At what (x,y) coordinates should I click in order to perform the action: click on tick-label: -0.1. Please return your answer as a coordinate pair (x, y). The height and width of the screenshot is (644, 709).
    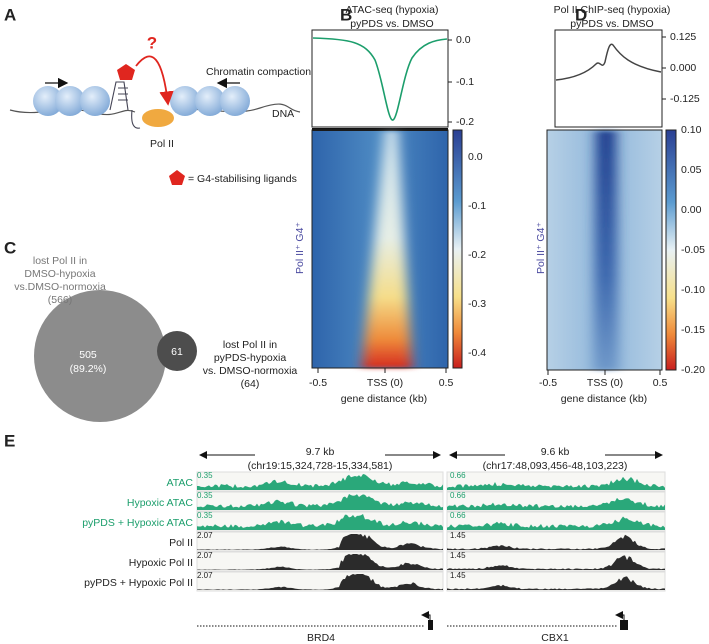
    Looking at the image, I should click on (465, 82).